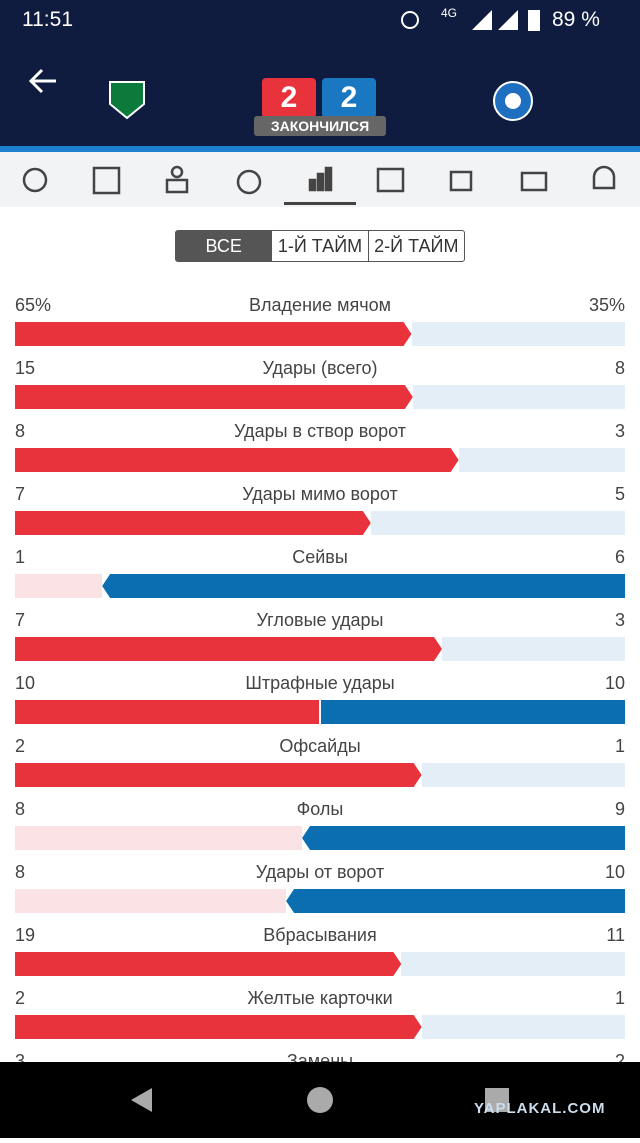  I want to click on period-selector: ВСЕ 1-Й ТАЙМ 2-Й ТАЙМ, so click(320, 246).